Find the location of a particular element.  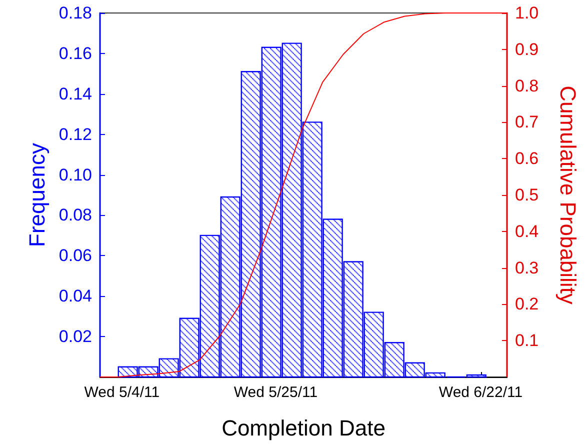

y-tick-label: 0.10 is located at coordinates (75, 174).